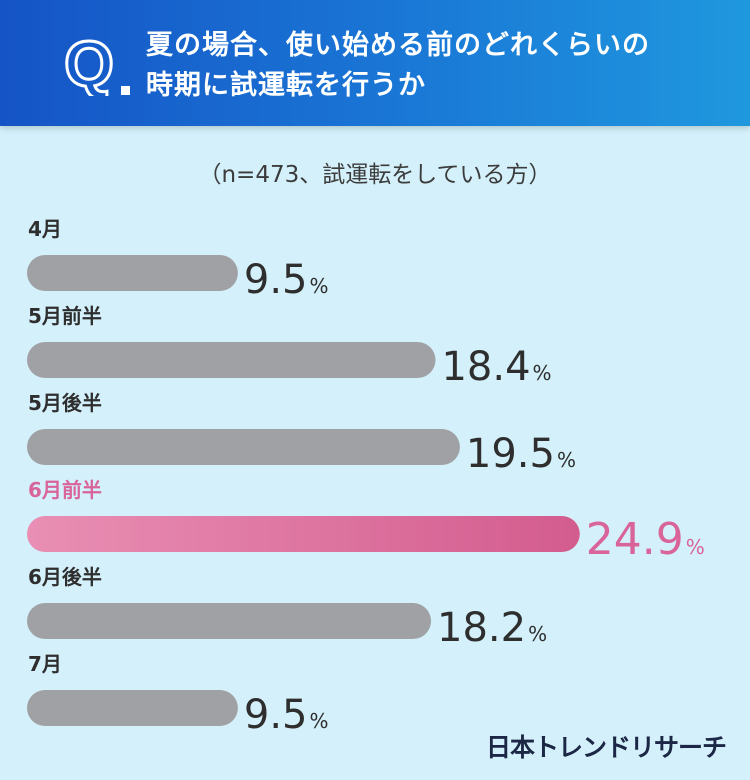  I want to click on value-label: 18.2%, so click(492, 628).